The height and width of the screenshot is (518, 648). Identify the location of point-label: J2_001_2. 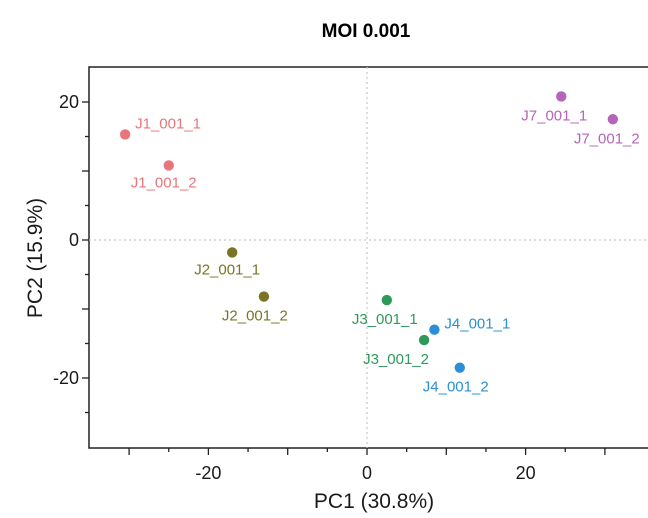
(255, 316).